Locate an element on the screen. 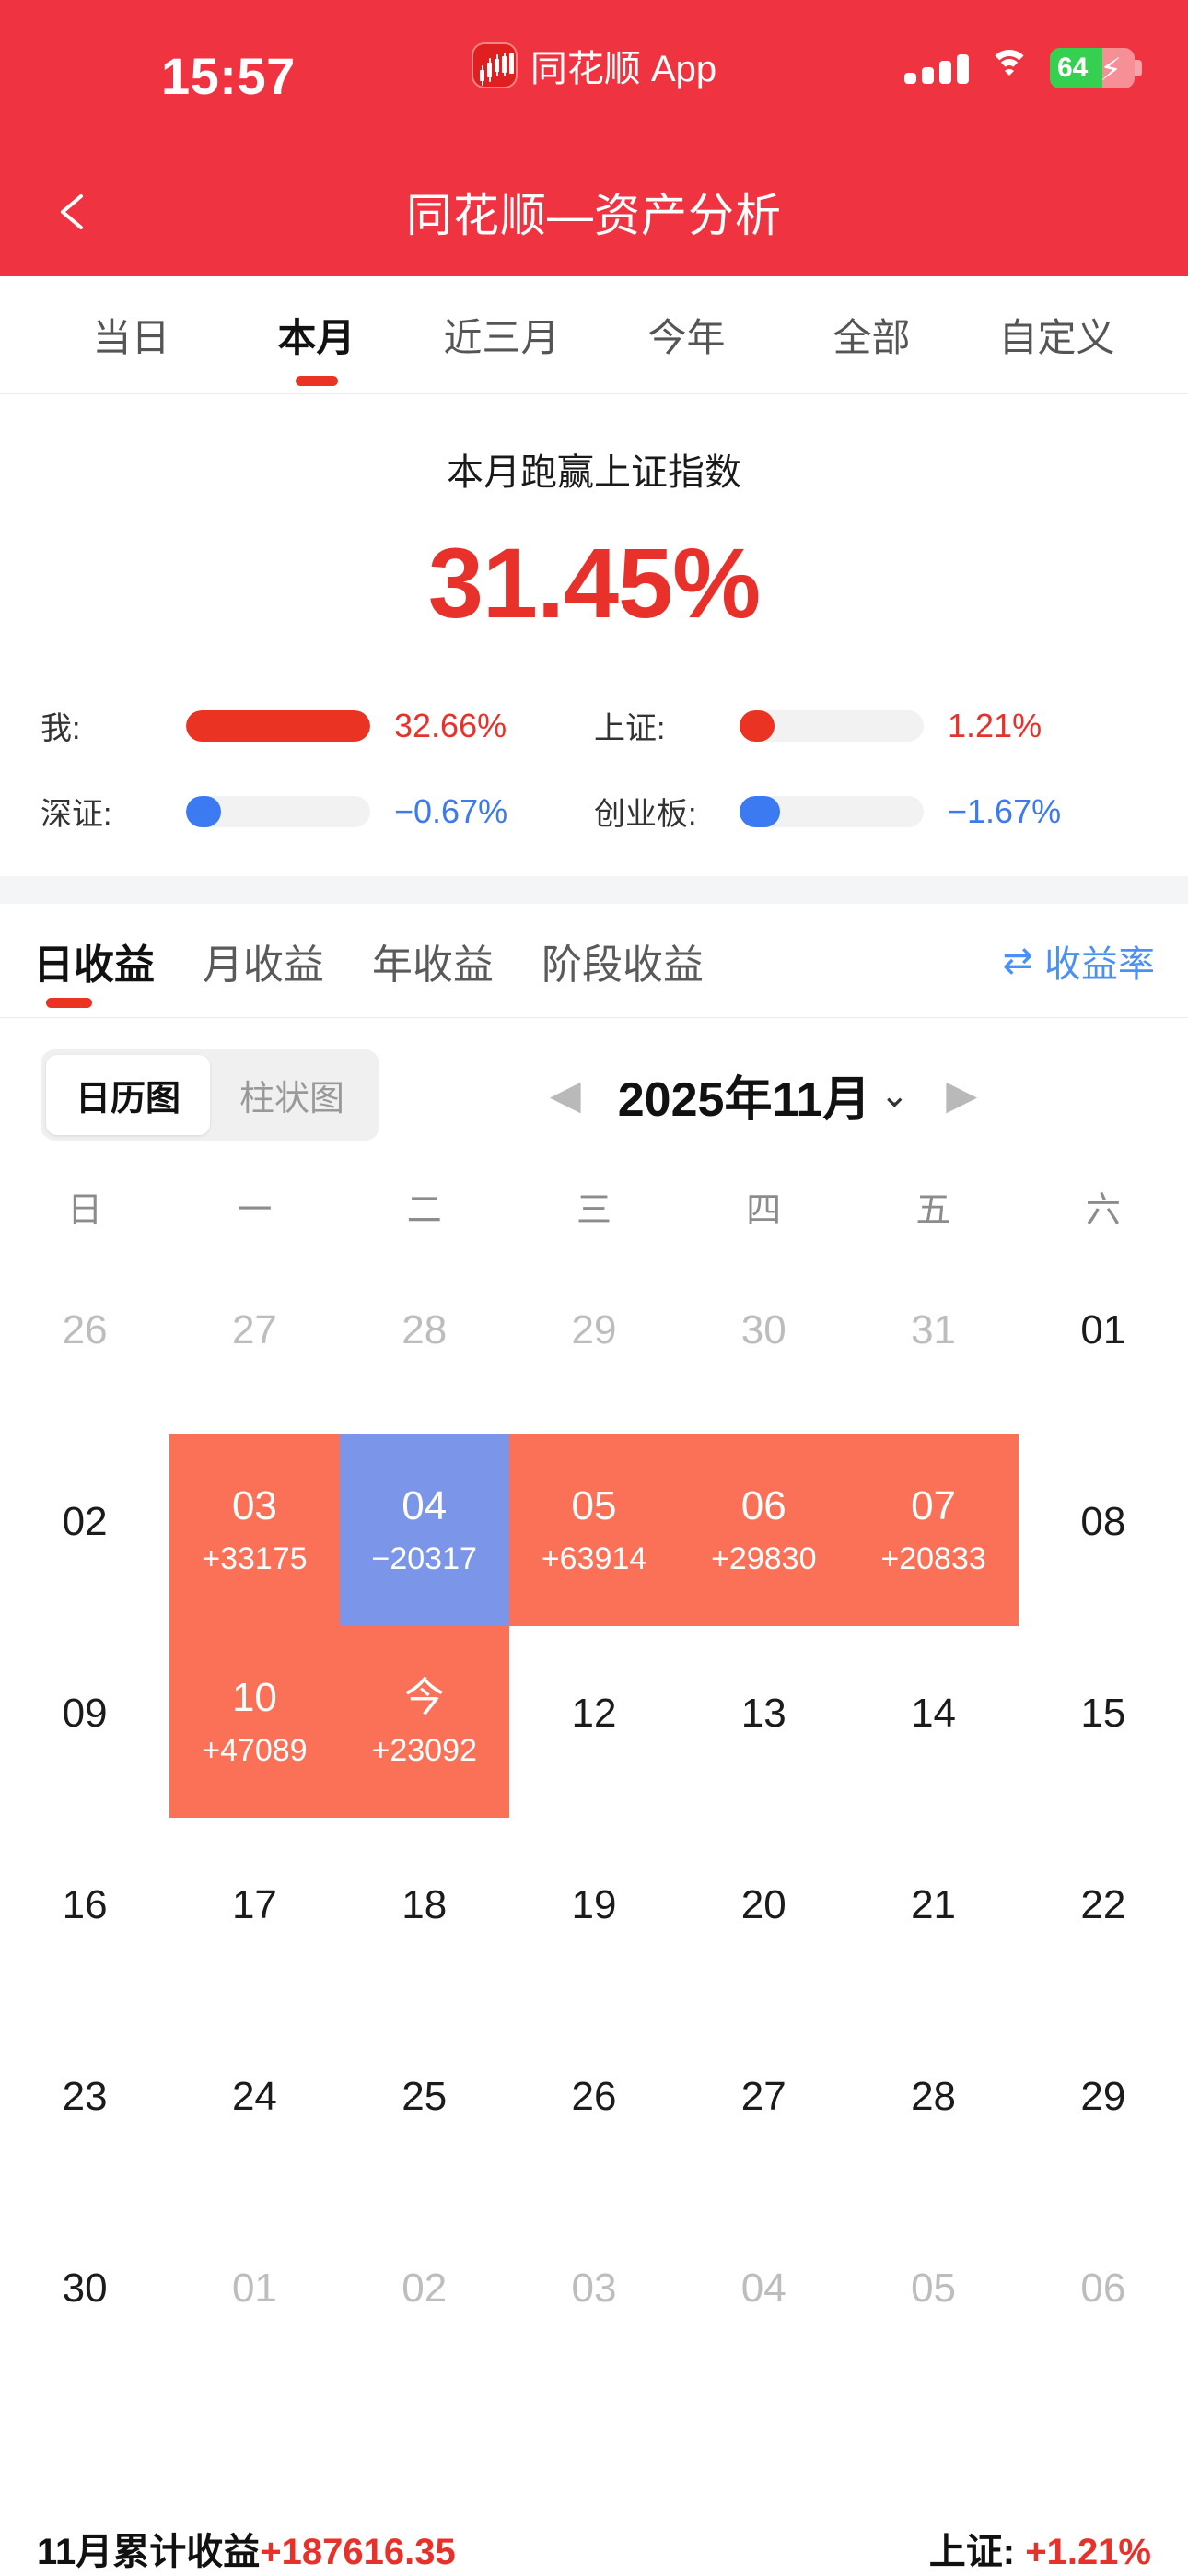 This screenshot has width=1188, height=2576. weekday-sun: 日 is located at coordinates (85, 1210).